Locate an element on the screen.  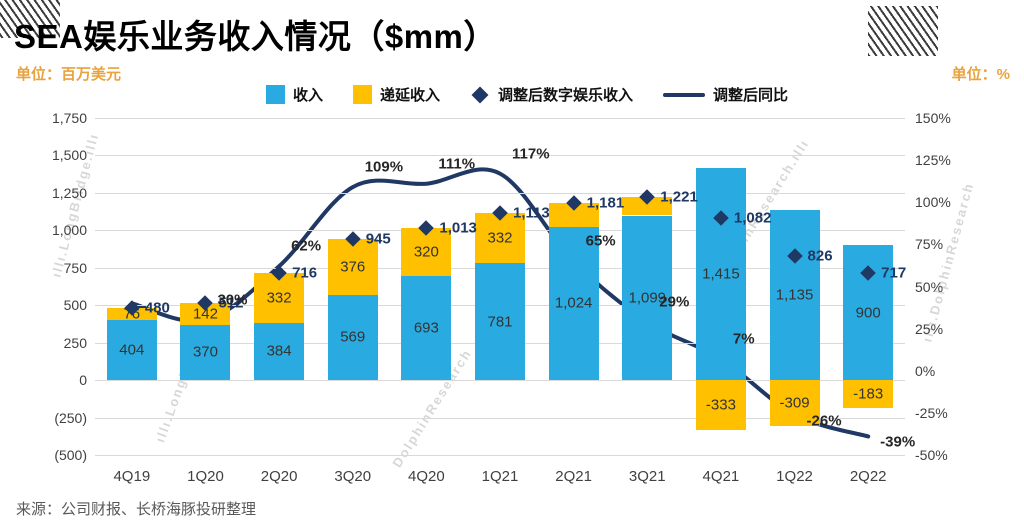
category-label: 4Q21 is located at coordinates (721, 476).